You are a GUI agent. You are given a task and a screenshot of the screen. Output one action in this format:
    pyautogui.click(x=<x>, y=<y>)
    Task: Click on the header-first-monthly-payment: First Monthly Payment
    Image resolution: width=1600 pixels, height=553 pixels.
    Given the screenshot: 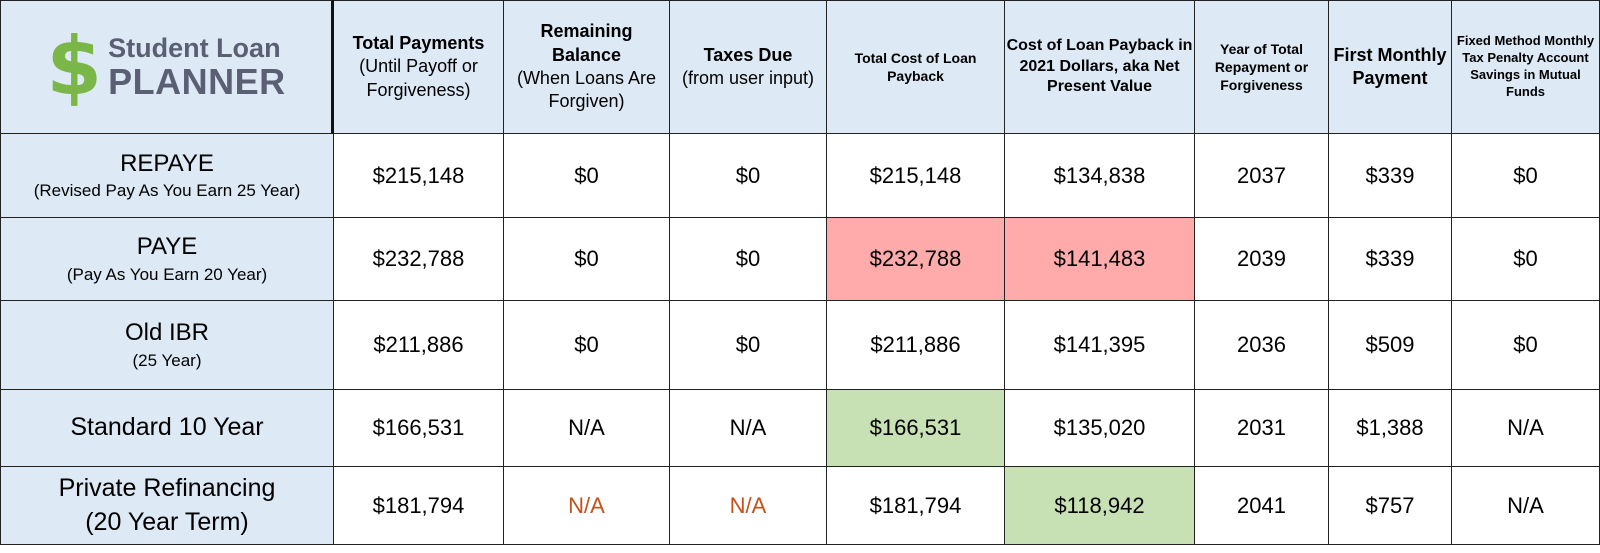 What is the action you would take?
    pyautogui.click(x=1390, y=67)
    